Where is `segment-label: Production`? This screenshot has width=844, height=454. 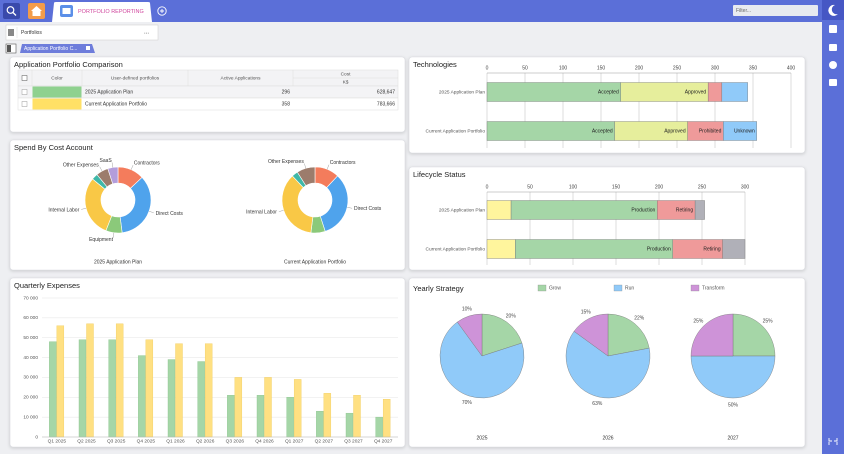 segment-label: Production is located at coordinates (643, 210).